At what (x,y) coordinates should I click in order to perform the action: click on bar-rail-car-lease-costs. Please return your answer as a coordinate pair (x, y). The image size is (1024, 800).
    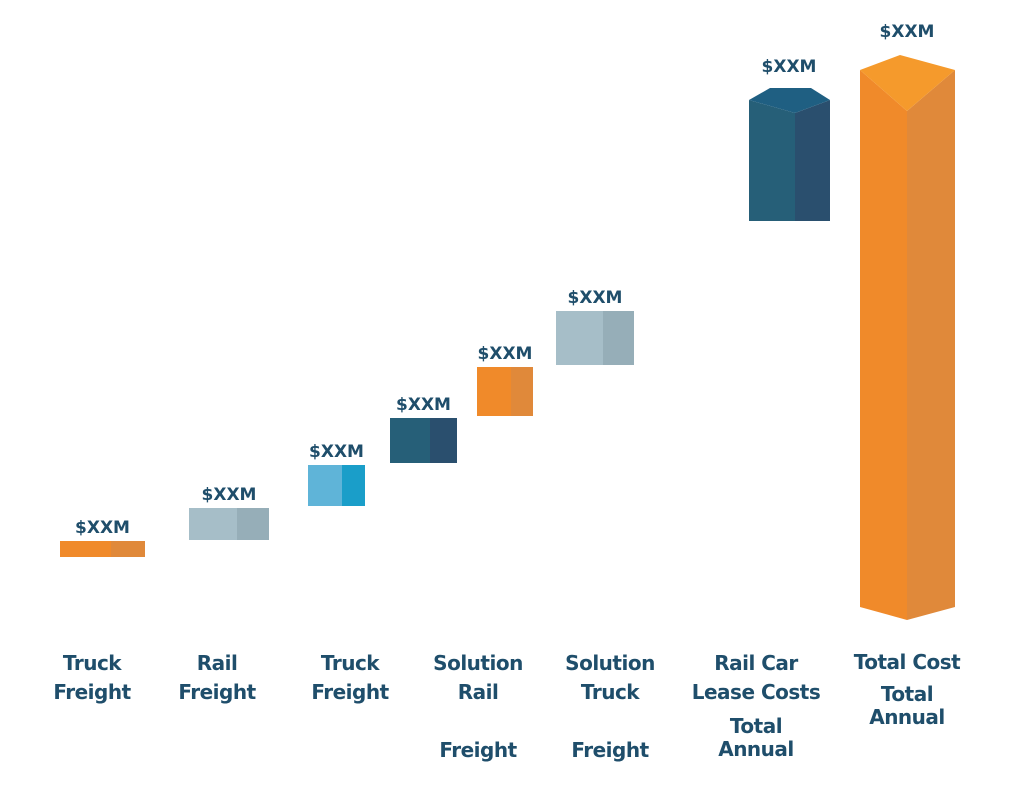
    Looking at the image, I should click on (789, 154).